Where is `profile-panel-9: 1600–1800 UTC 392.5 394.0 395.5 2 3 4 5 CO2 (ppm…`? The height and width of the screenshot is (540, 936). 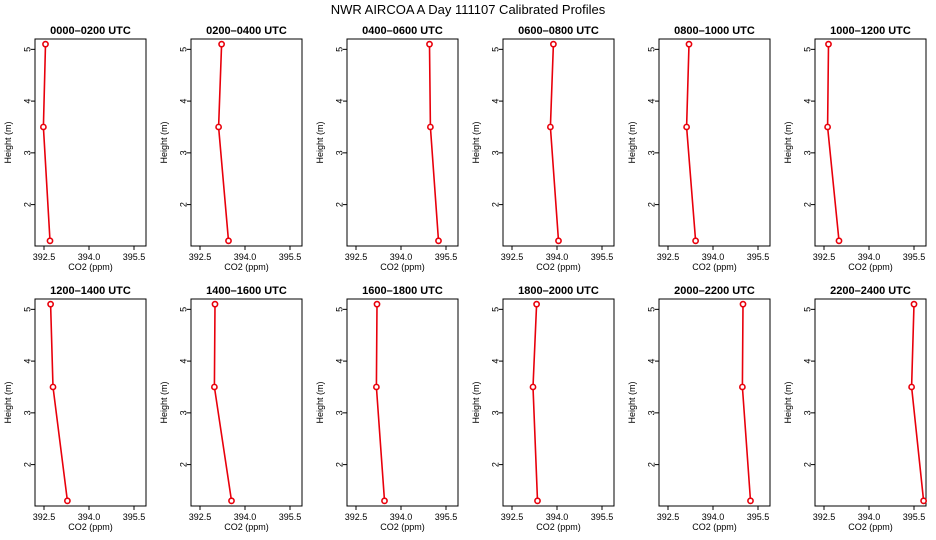
profile-panel-9: 1600–1800 UTC 392.5 394.0 395.5 2 3 4 5 CO2 (ppm… is located at coordinates (387, 408).